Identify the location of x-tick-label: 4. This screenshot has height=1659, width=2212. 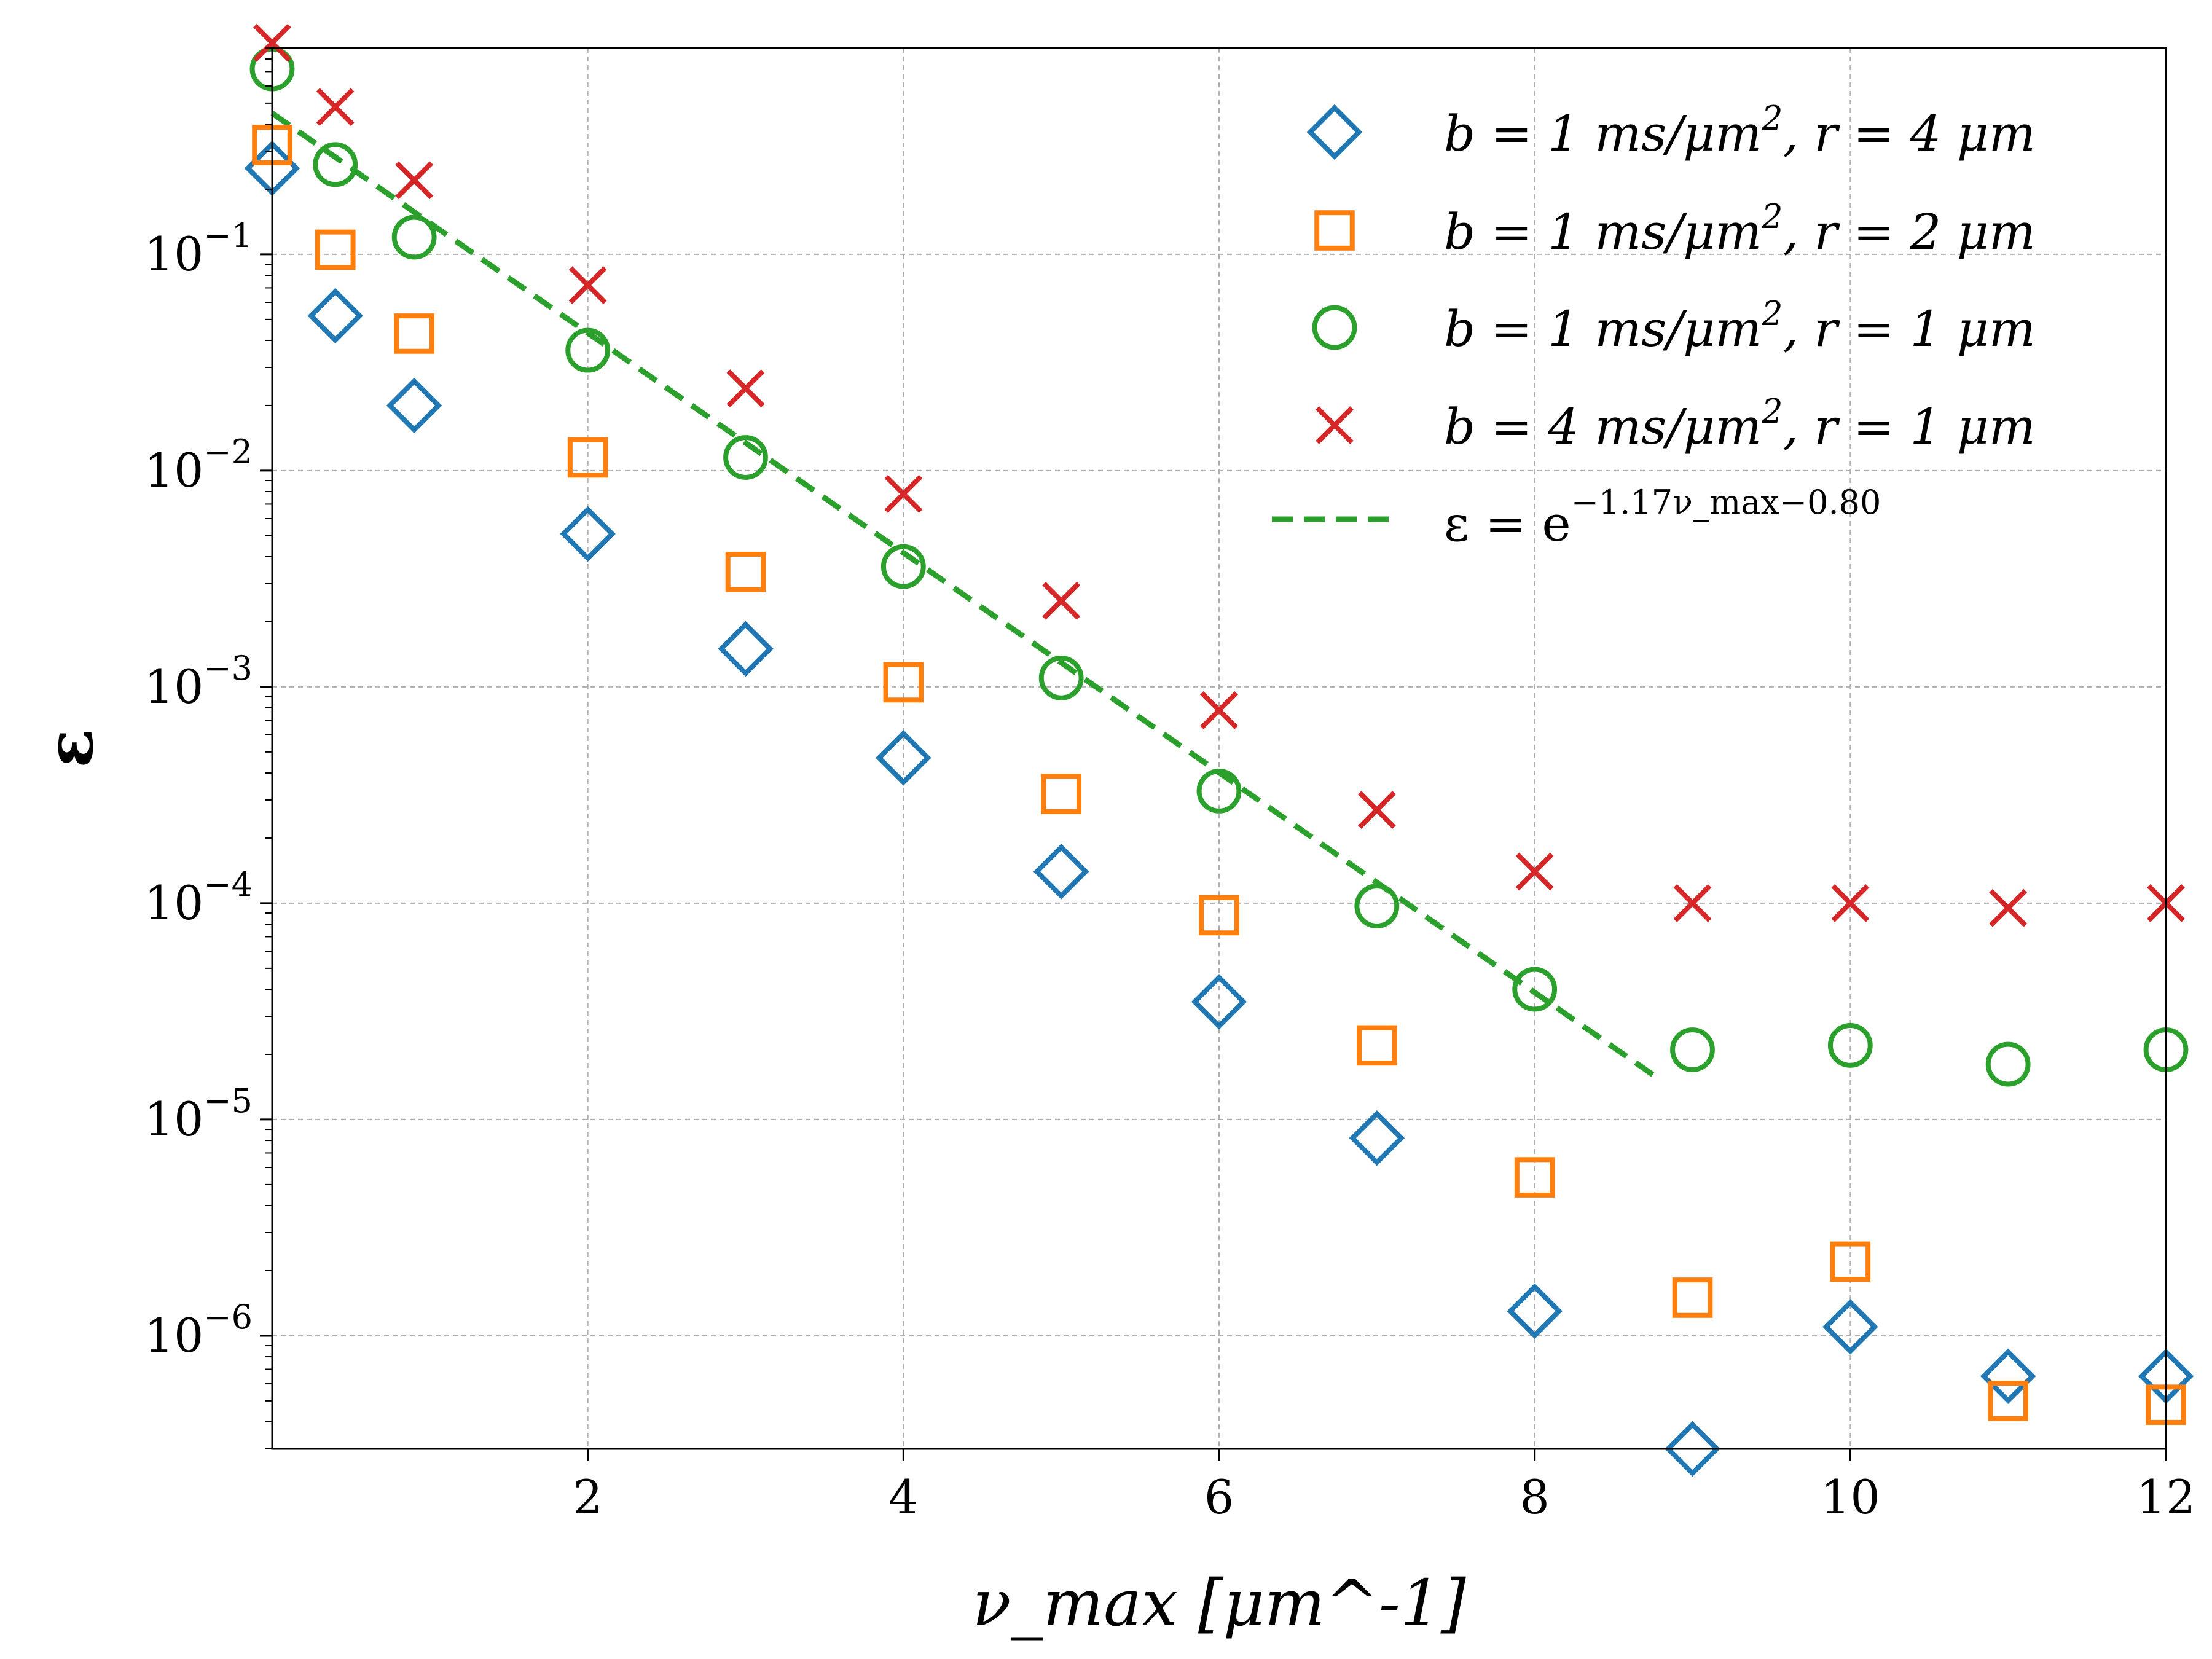
(903, 1497).